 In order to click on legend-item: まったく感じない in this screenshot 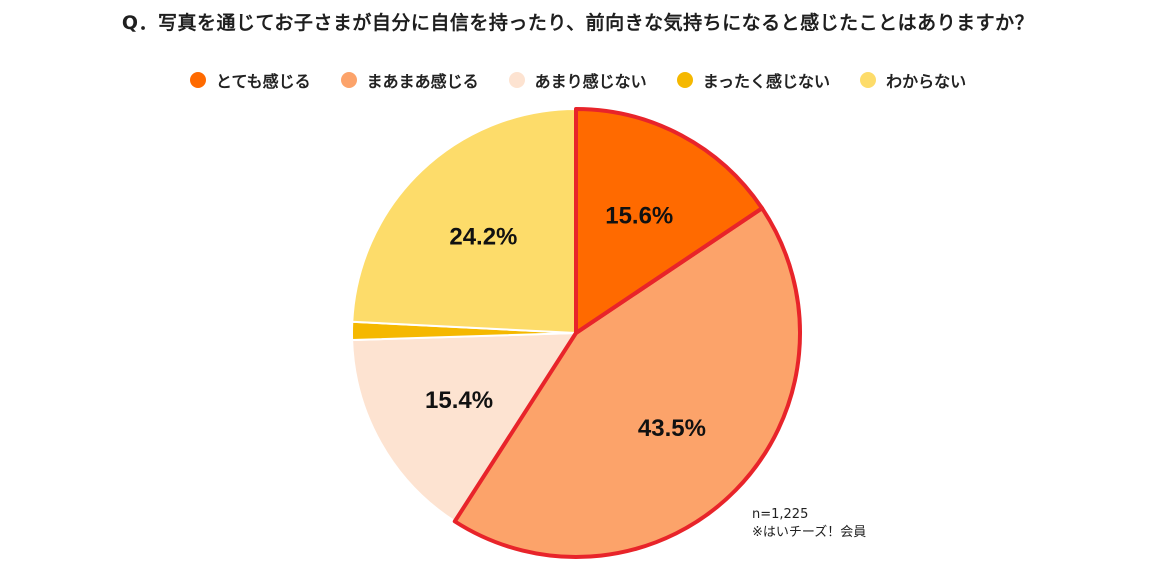, I will do `click(753, 80)`.